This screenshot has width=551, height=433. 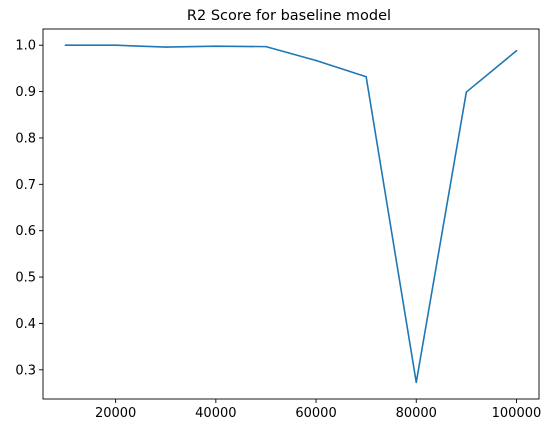 What do you see at coordinates (215, 413) in the screenshot?
I see `x-tick-label: 40000` at bounding box center [215, 413].